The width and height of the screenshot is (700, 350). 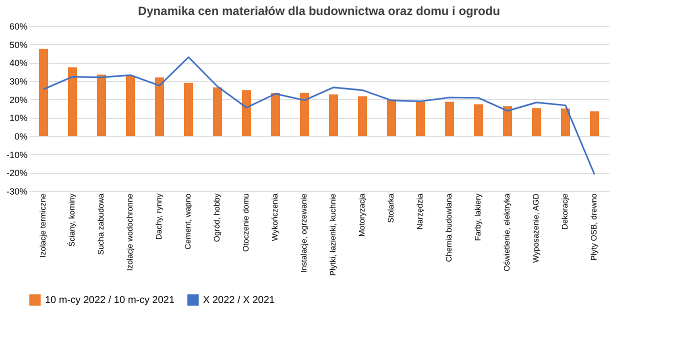 What do you see at coordinates (333, 234) in the screenshot?
I see `x-tick-label: Płytki, łazienki, kuchnie` at bounding box center [333, 234].